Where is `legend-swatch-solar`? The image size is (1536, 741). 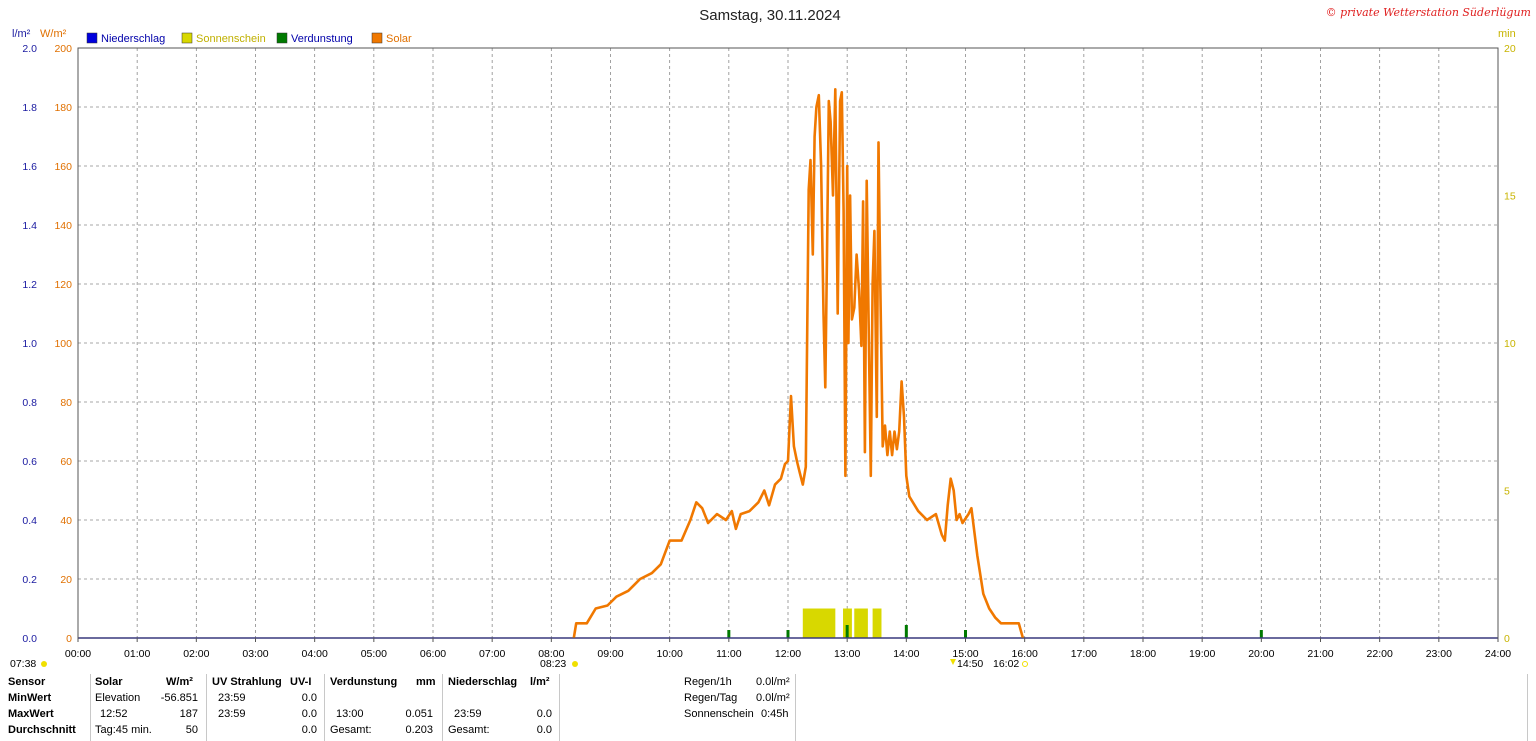 legend-swatch-solar is located at coordinates (377, 38).